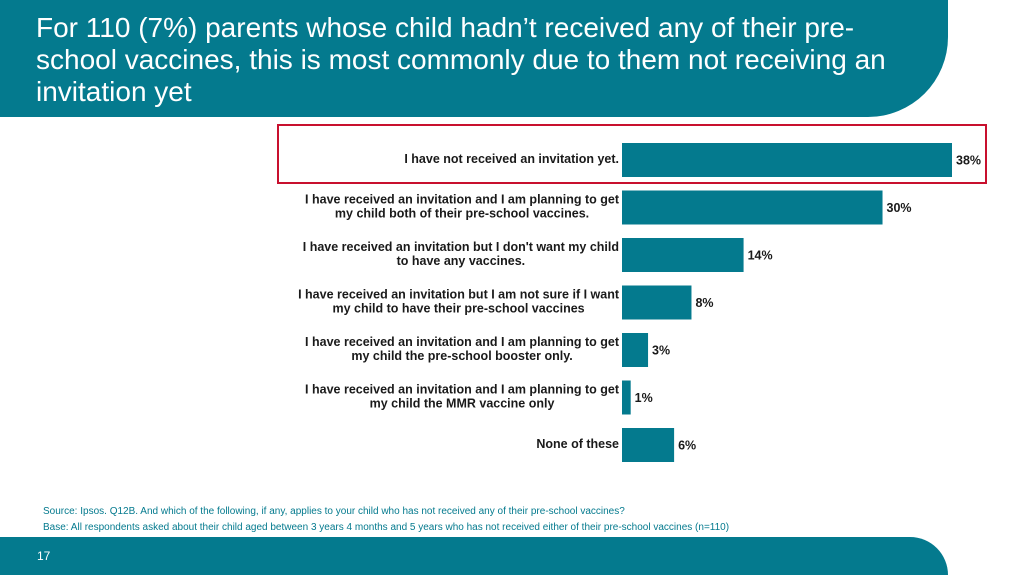 The height and width of the screenshot is (575, 1024). I want to click on value-label-1: 30%, so click(899, 208).